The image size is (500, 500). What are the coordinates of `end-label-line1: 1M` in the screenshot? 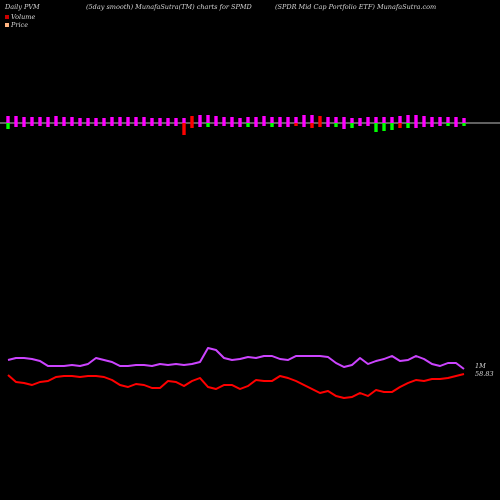 It's located at (480, 366).